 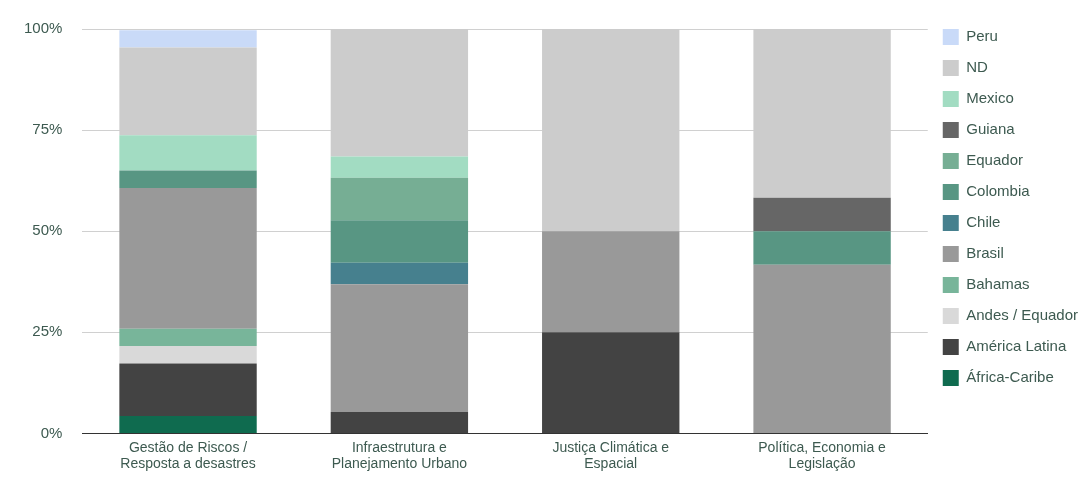 What do you see at coordinates (983, 222) in the screenshot?
I see `legend-label: Chile` at bounding box center [983, 222].